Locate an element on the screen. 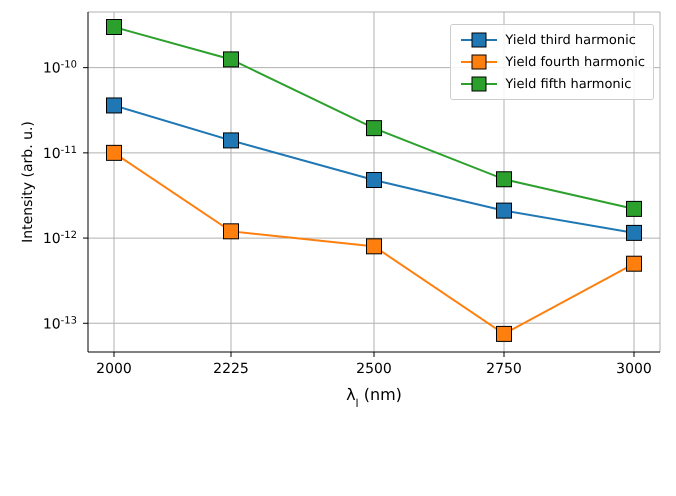 The image size is (676, 496). x-tick-label: 2500 is located at coordinates (374, 369).